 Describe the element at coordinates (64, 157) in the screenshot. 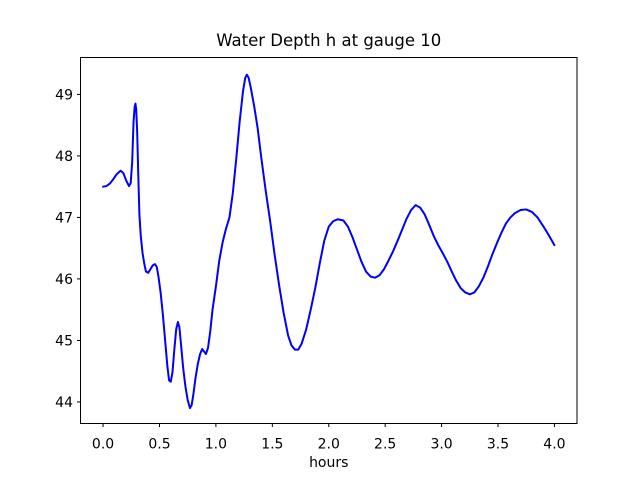

I see `y-tick-label: 48` at that location.